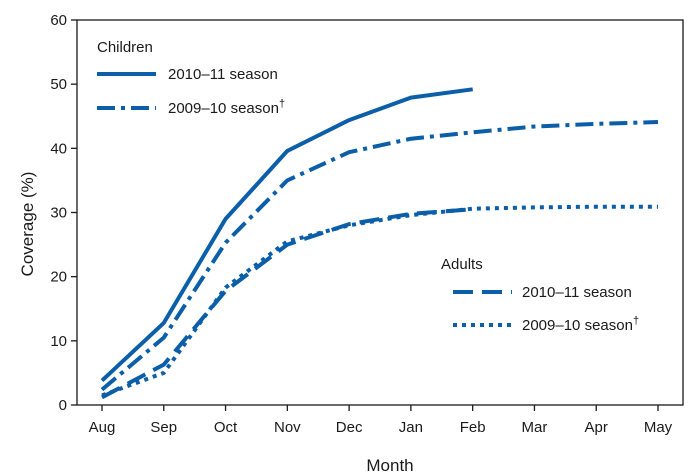 The height and width of the screenshot is (476, 692). Describe the element at coordinates (58, 20) in the screenshot. I see `y-tick-label: 60` at that location.